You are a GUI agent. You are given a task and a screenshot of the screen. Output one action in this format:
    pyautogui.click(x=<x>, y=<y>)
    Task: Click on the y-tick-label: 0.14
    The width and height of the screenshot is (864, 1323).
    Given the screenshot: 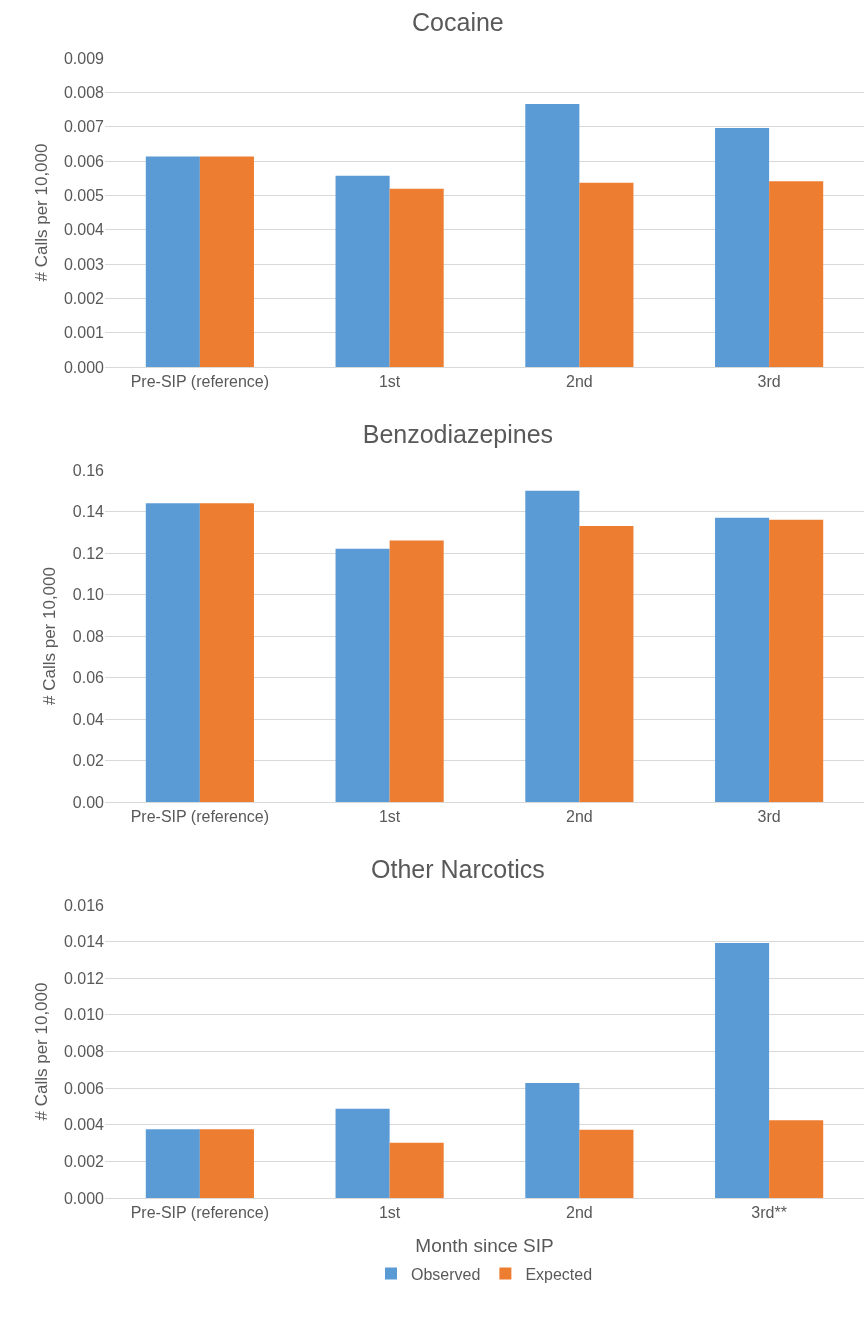 What is the action you would take?
    pyautogui.click(x=88, y=512)
    